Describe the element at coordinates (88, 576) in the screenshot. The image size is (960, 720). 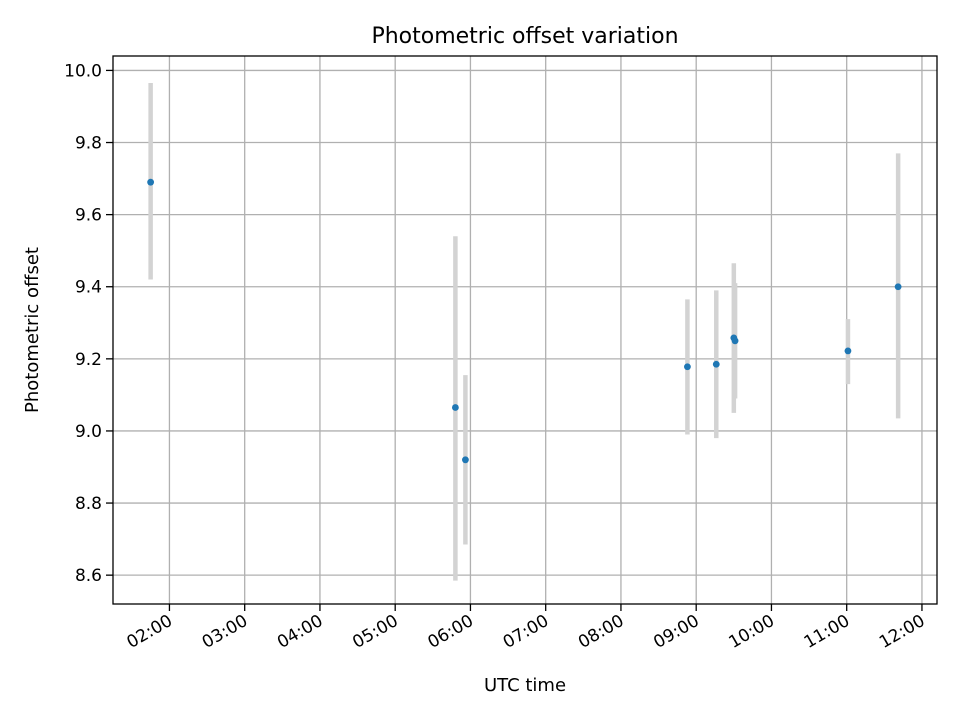
I see `y-tick-label: 8.6` at that location.